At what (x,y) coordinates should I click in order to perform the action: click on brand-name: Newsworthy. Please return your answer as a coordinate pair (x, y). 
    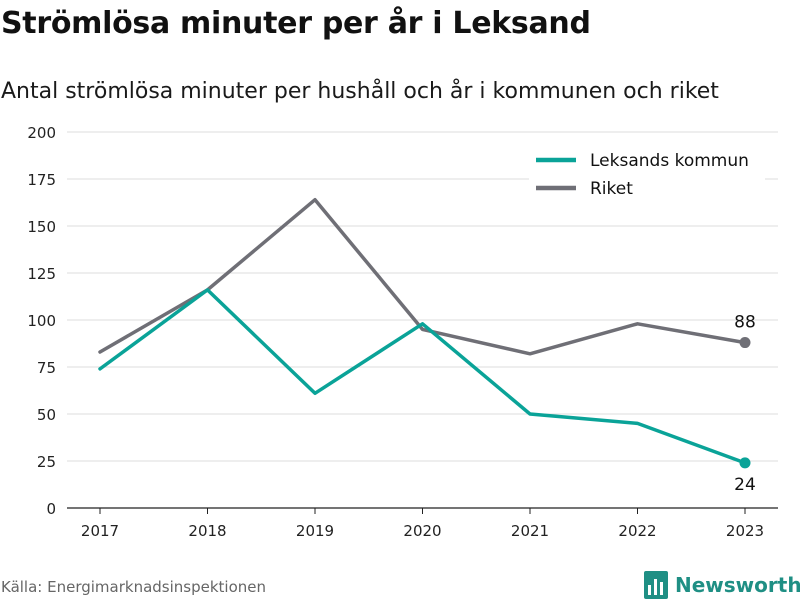
    Looking at the image, I should click on (737, 585).